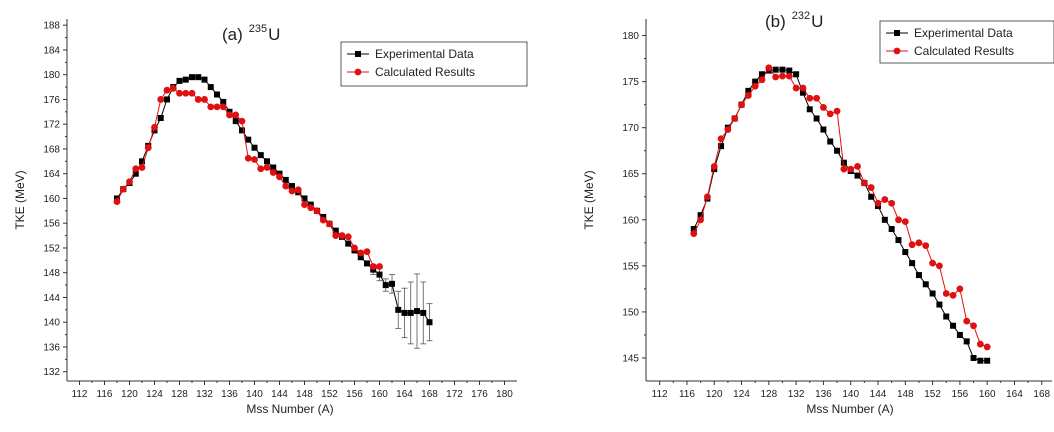 The height and width of the screenshot is (432, 1054). Describe the element at coordinates (51, 100) in the screenshot. I see `y-tick-label: 176` at that location.